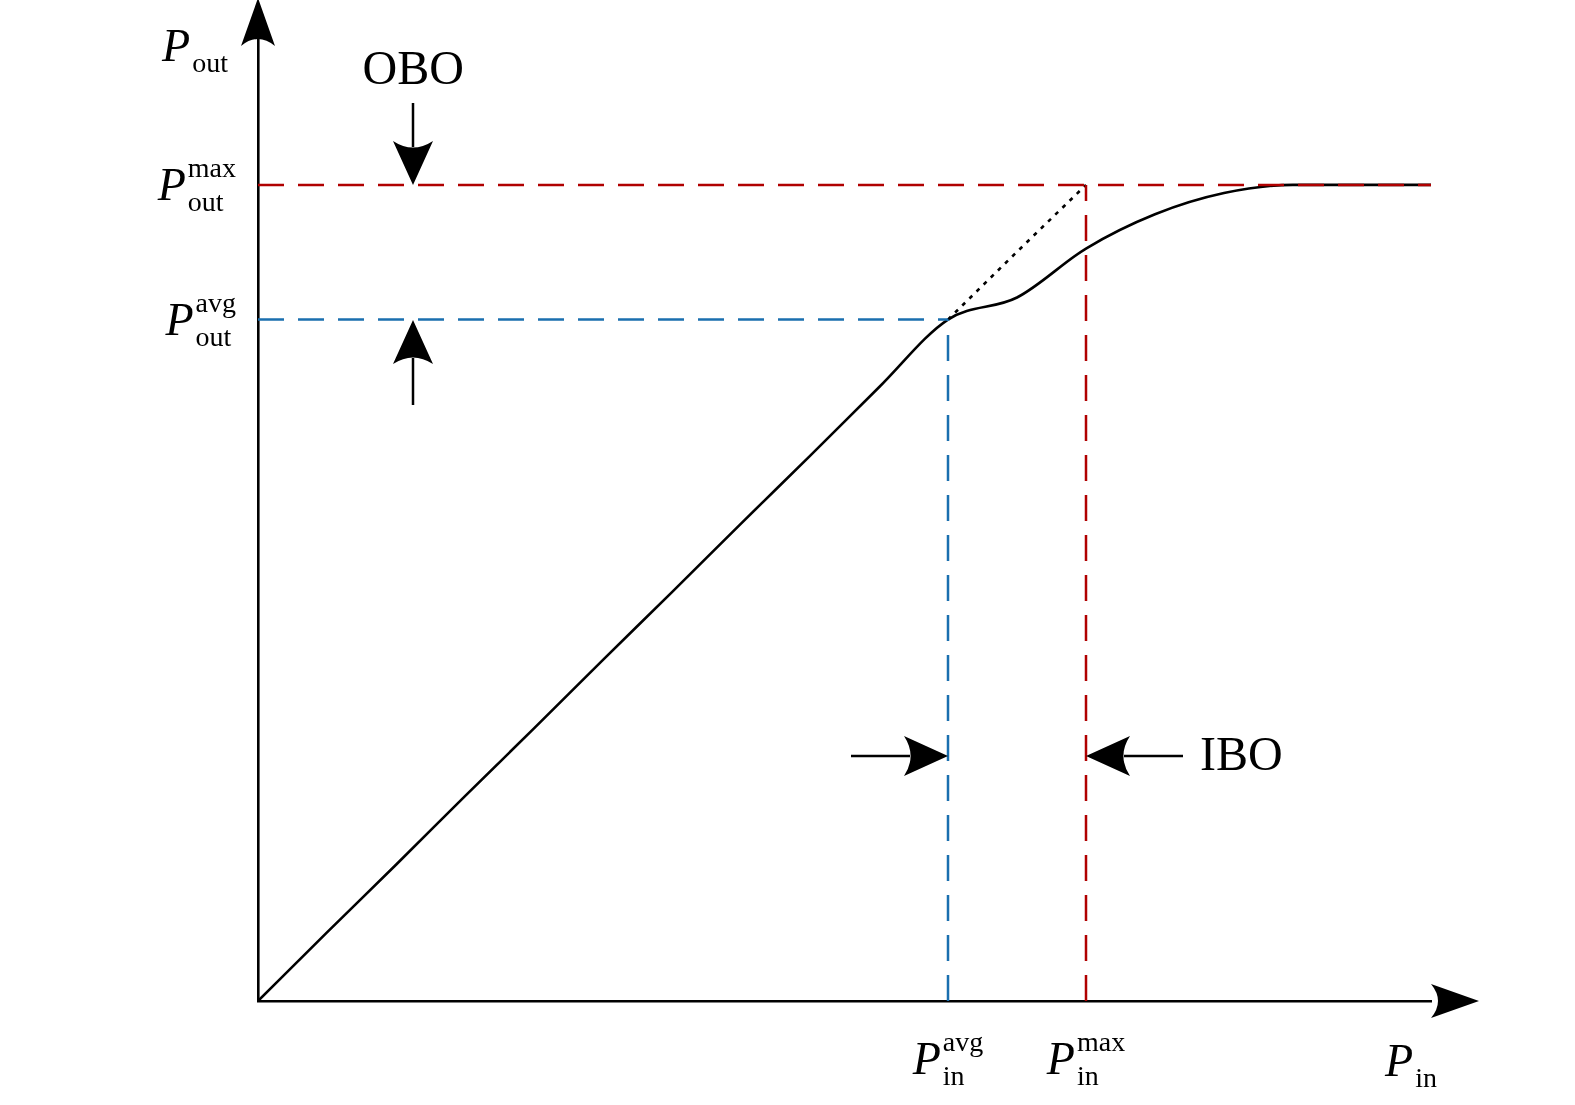 This screenshot has height=1105, width=1575. I want to click on annotation: IBO, so click(1241, 754).